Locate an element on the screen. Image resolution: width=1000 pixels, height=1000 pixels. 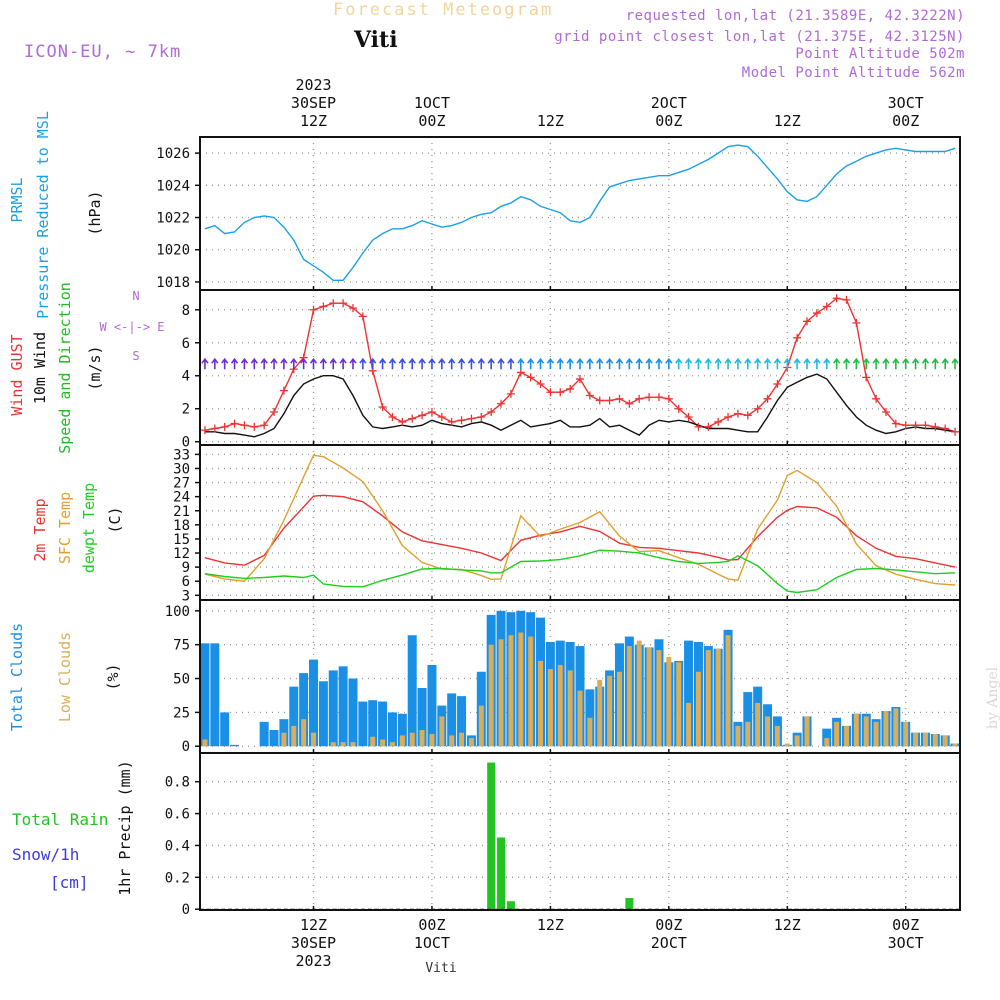
y-tick-label-temp: 24 is located at coordinates (181, 498).